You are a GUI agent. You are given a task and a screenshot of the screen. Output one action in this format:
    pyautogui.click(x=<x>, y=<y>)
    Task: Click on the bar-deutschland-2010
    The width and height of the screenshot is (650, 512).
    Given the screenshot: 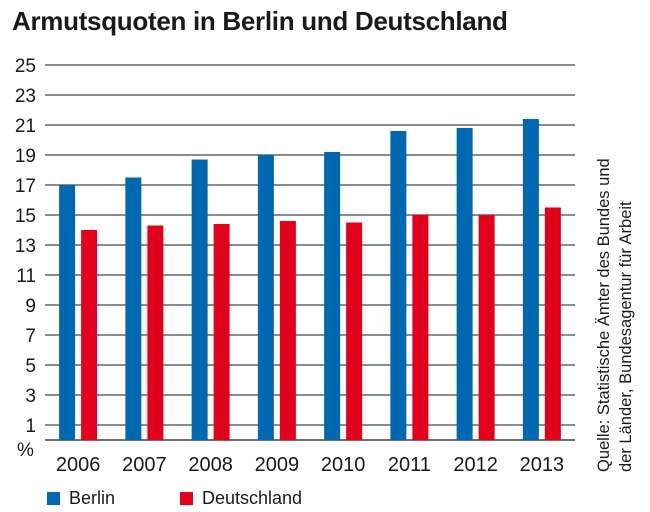 What is the action you would take?
    pyautogui.click(x=354, y=331)
    